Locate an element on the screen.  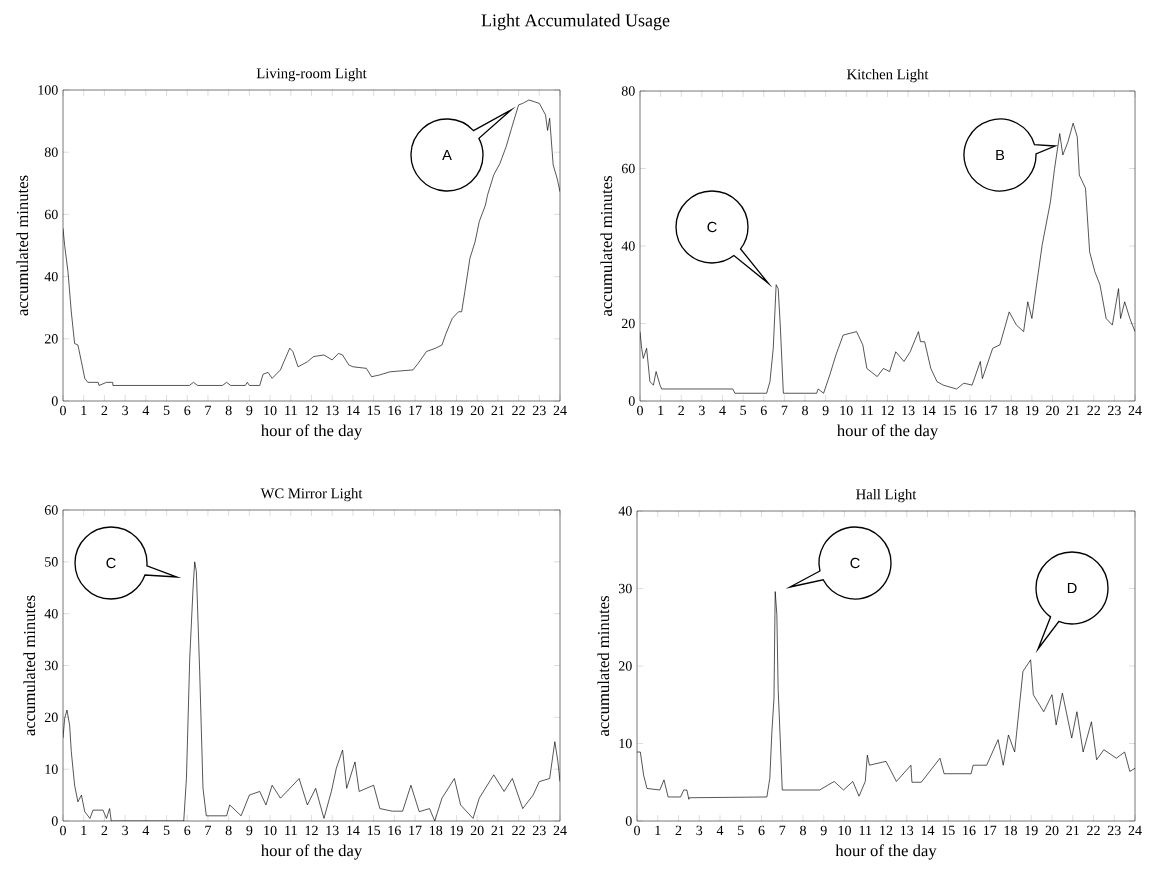
x-tick-label: 20 is located at coordinates (1052, 830).